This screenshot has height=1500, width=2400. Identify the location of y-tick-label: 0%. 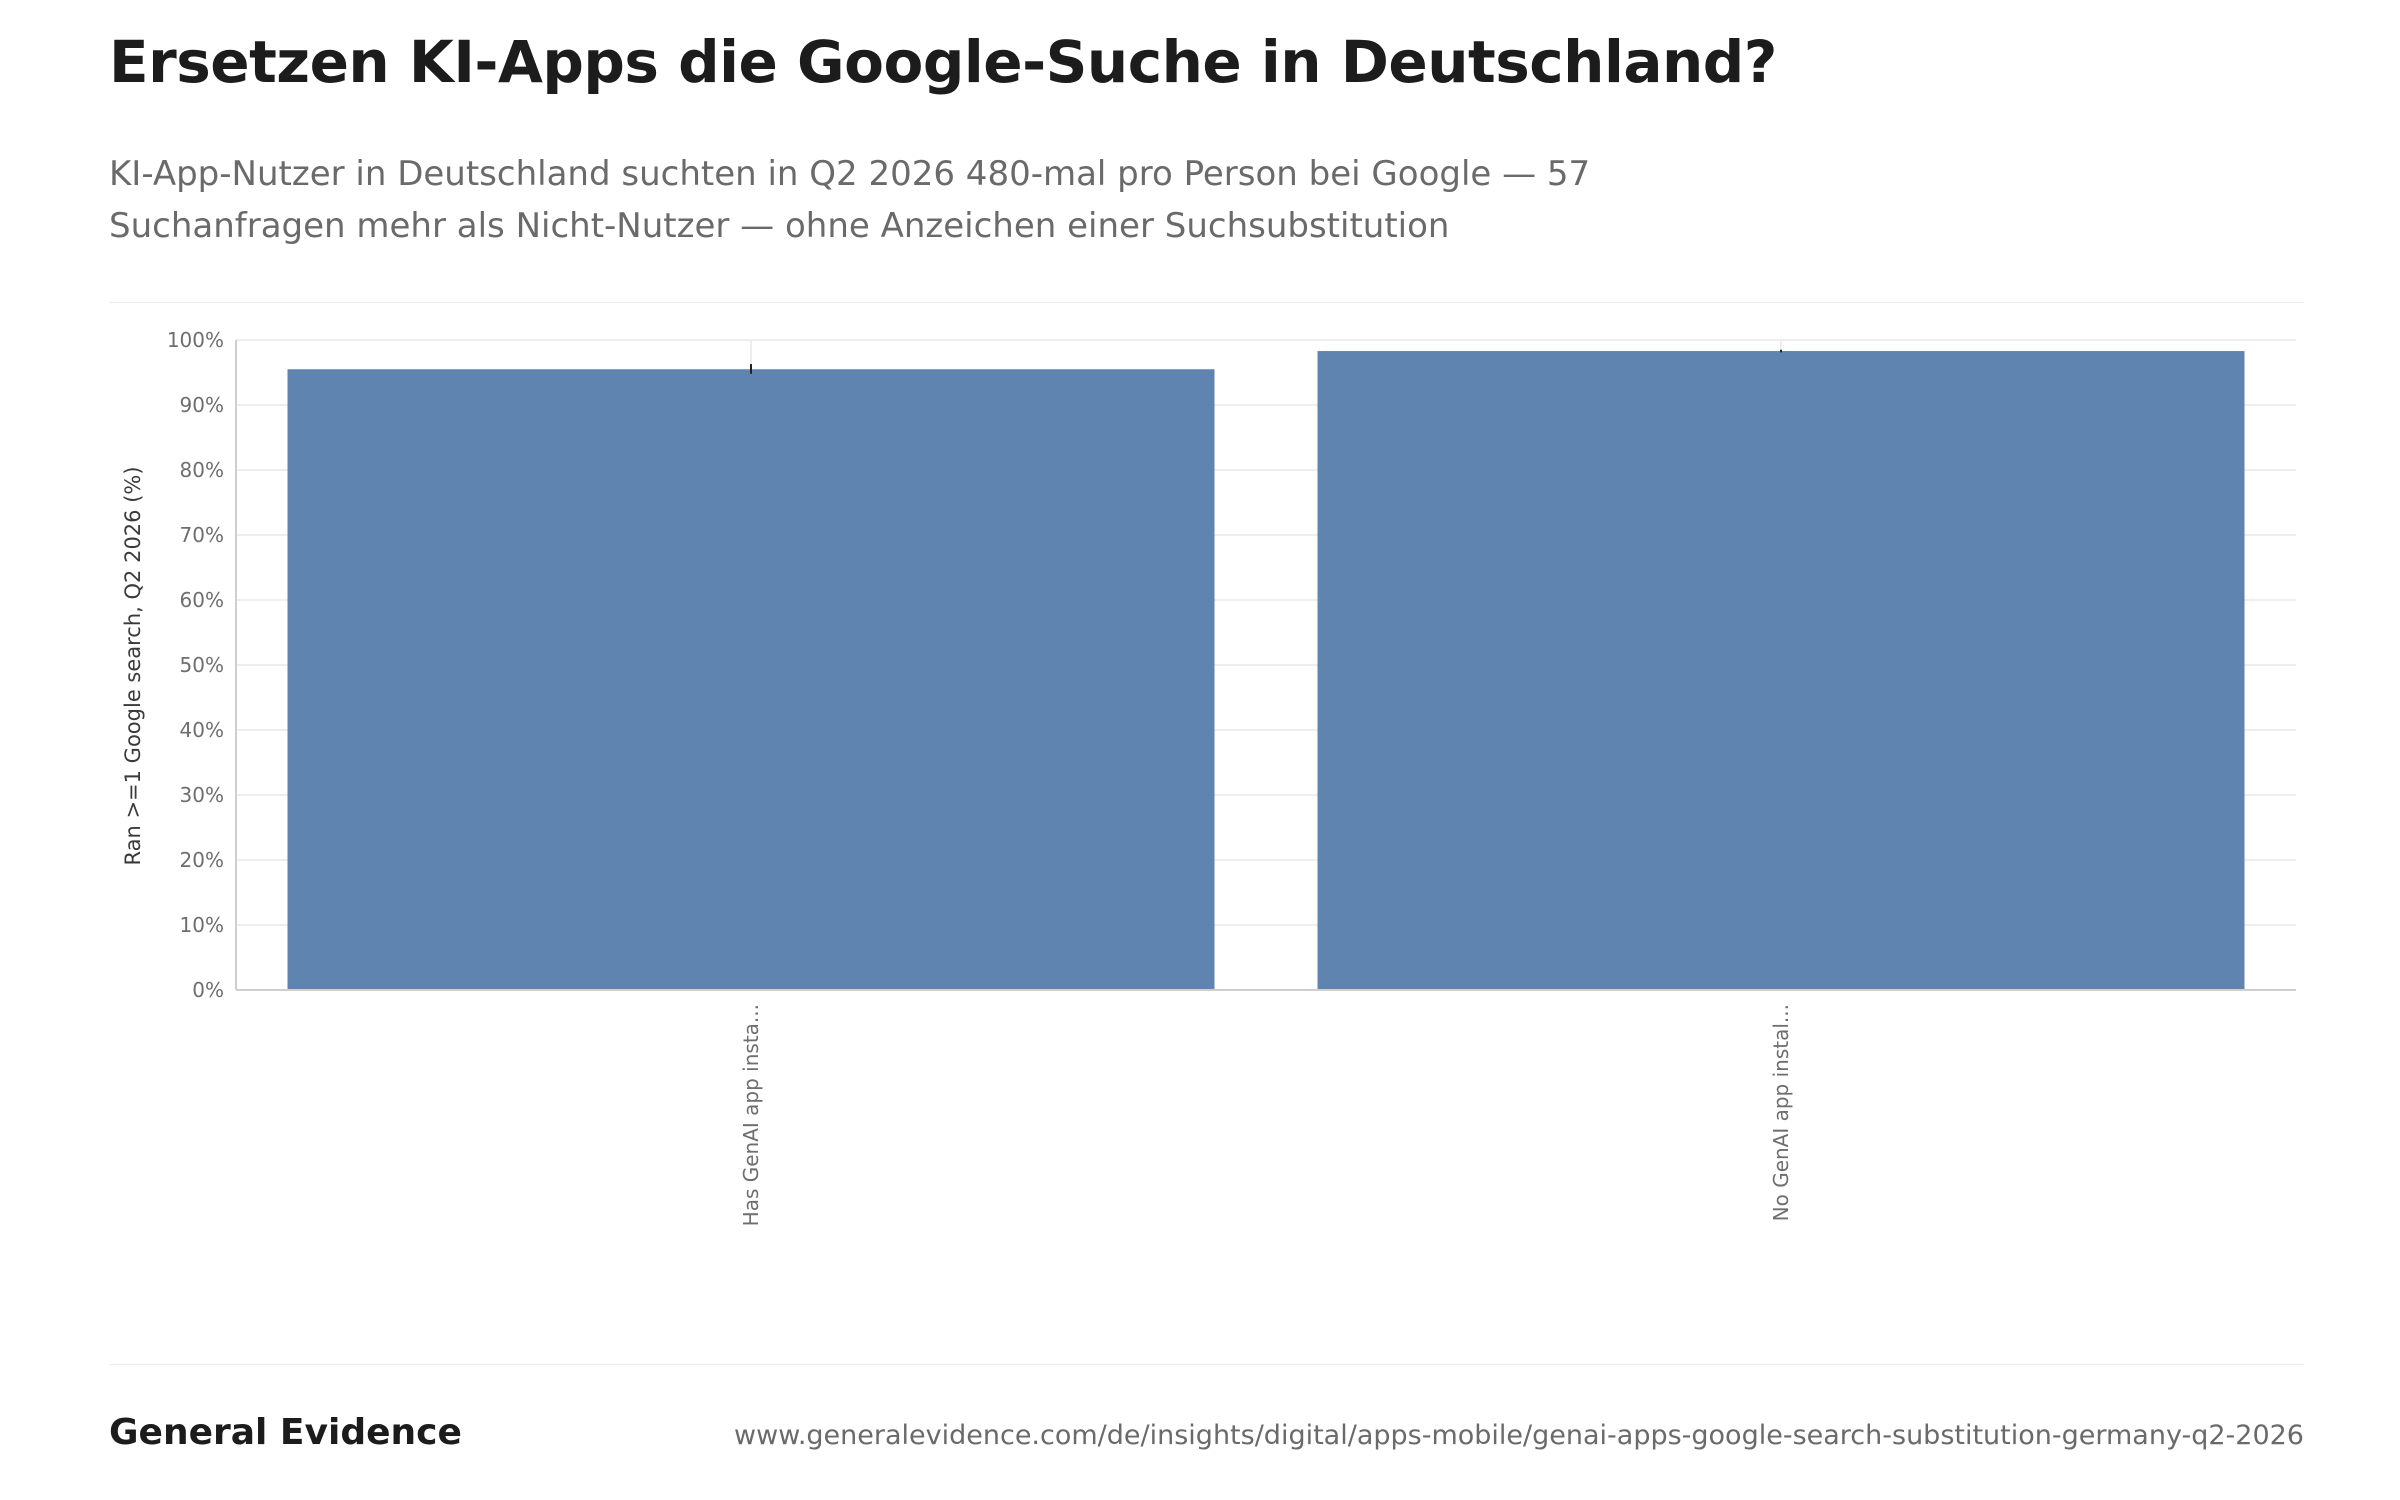
(208, 990).